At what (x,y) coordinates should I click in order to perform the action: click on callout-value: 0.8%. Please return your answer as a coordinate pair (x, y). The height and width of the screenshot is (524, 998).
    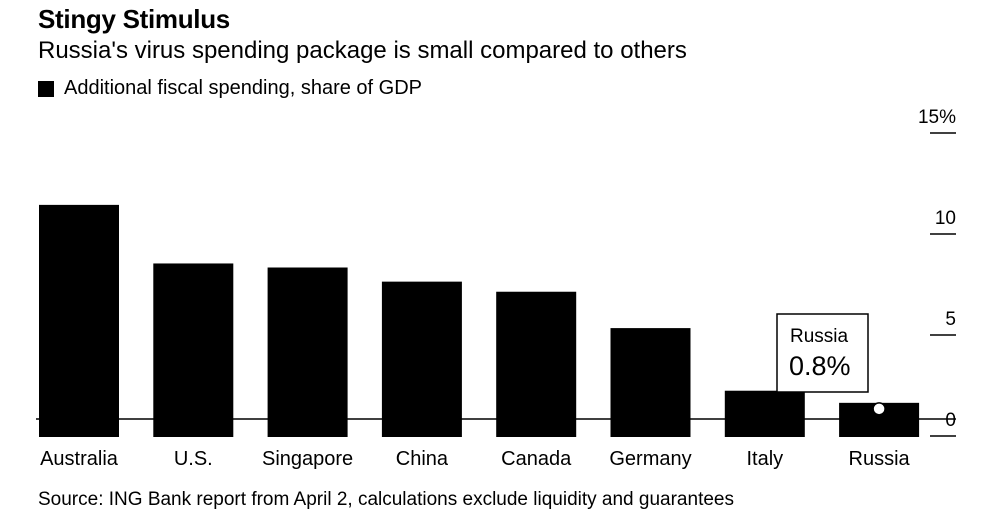
    Looking at the image, I should click on (820, 366).